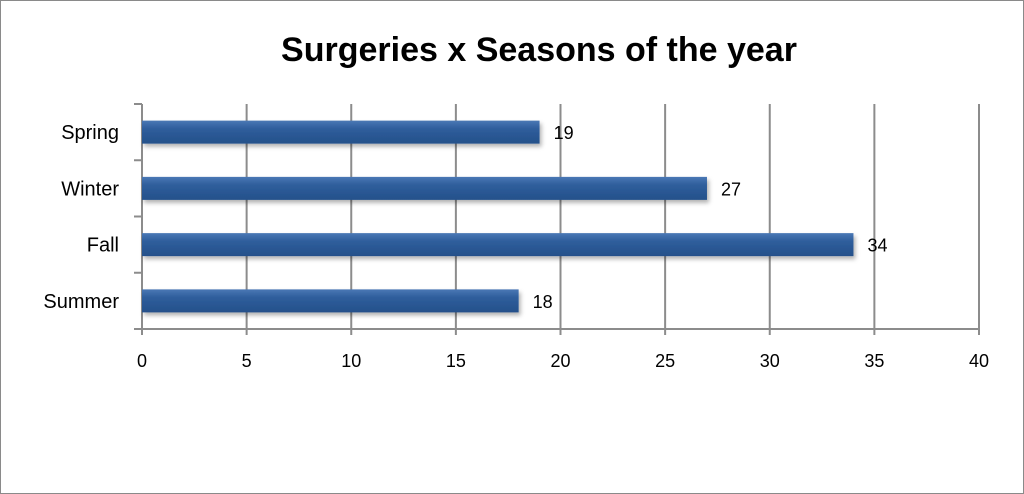 The width and height of the screenshot is (1024, 494). Describe the element at coordinates (665, 361) in the screenshot. I see `x-tick-label: 25` at that location.